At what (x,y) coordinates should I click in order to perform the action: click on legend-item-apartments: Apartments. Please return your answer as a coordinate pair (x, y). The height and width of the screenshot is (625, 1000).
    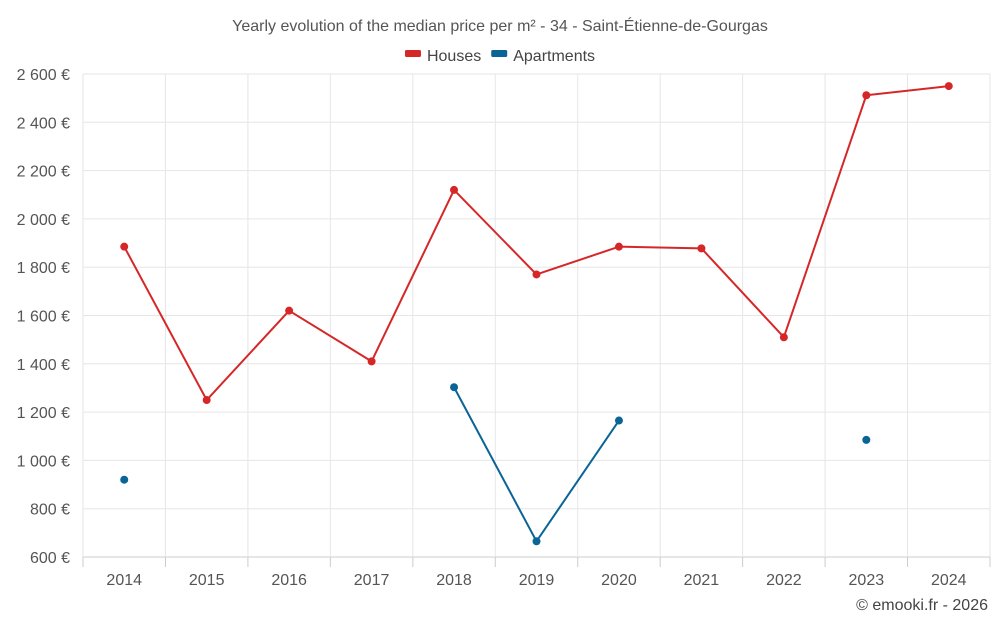
    Looking at the image, I should click on (543, 56).